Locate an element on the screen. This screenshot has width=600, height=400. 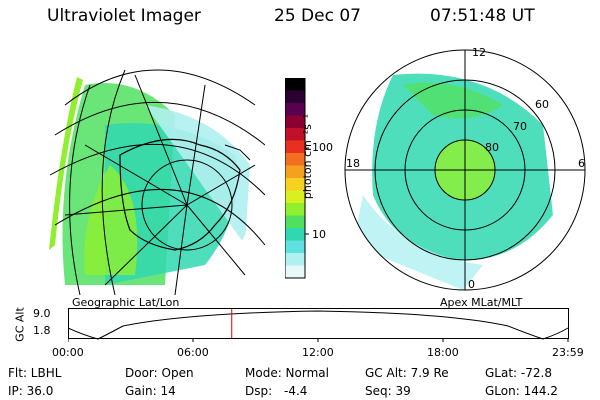
colorbar-unit-label: photon cm⁻²s⁻¹ is located at coordinates (308, 156).